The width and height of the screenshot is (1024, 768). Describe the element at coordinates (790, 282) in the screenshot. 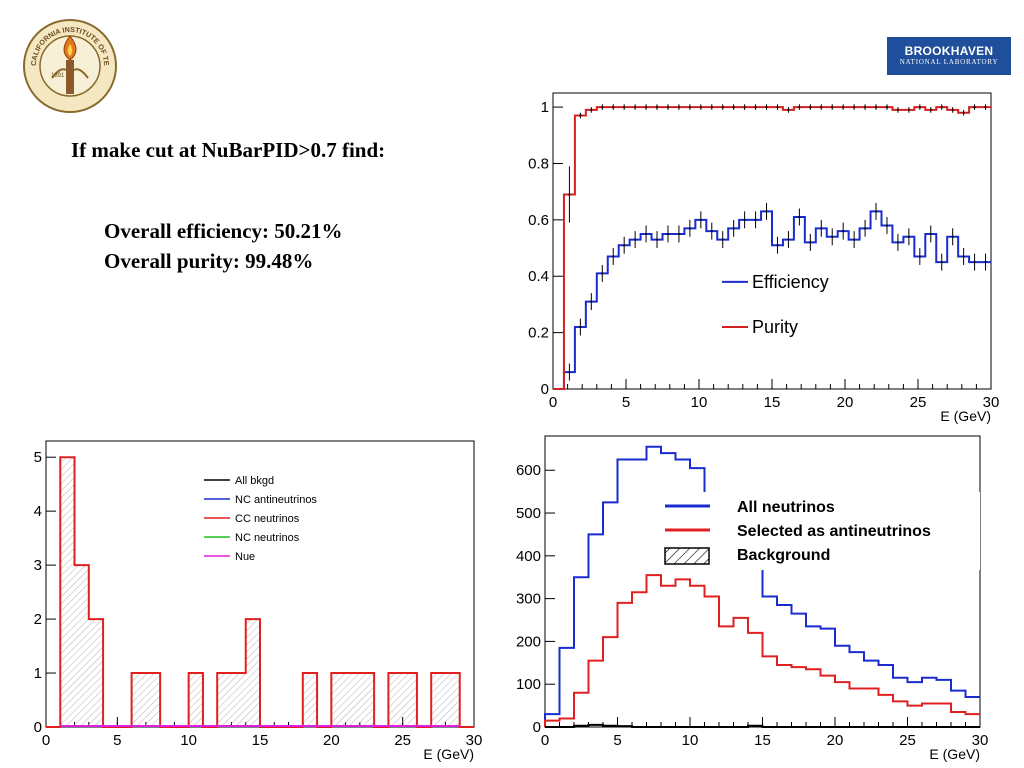

I see `legend-label: Efficiency` at that location.